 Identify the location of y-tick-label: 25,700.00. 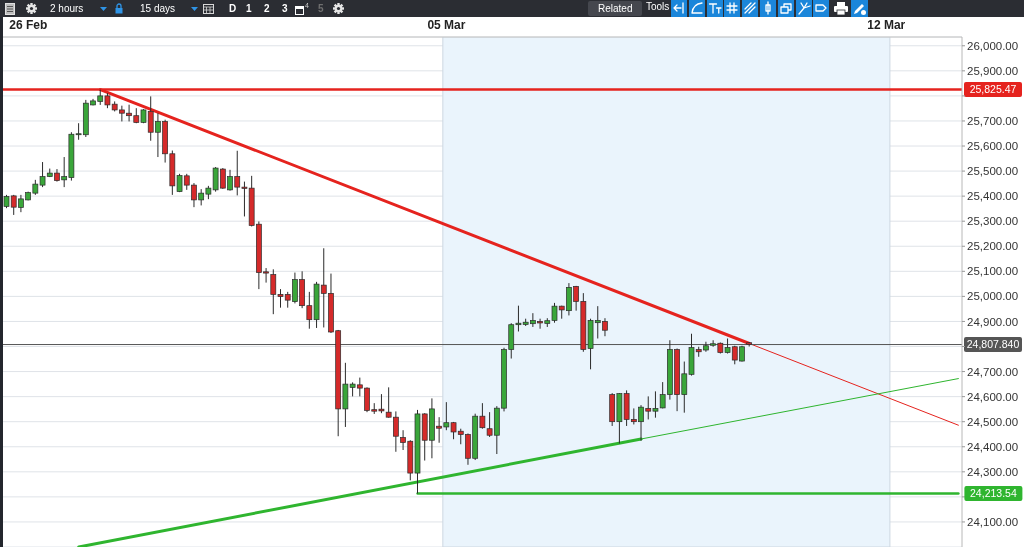
(993, 121).